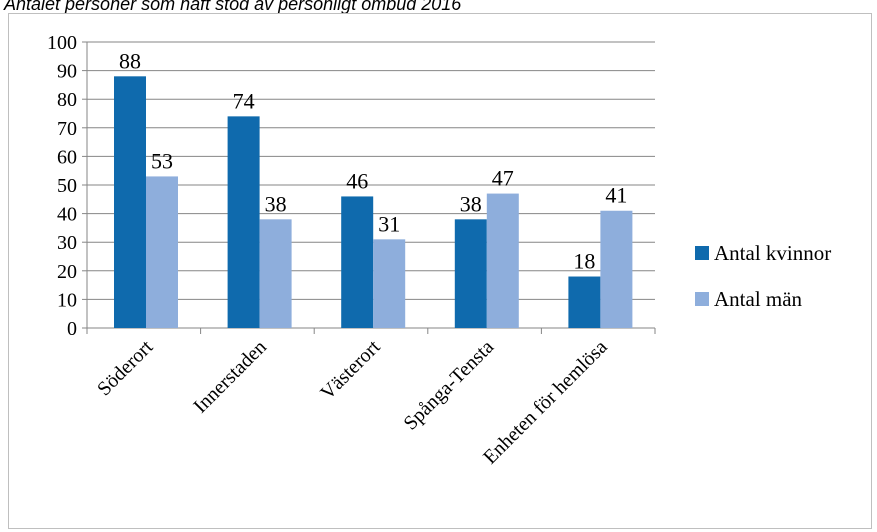 Image resolution: width=877 pixels, height=532 pixels. What do you see at coordinates (244, 100) in the screenshot?
I see `data-label: 74` at bounding box center [244, 100].